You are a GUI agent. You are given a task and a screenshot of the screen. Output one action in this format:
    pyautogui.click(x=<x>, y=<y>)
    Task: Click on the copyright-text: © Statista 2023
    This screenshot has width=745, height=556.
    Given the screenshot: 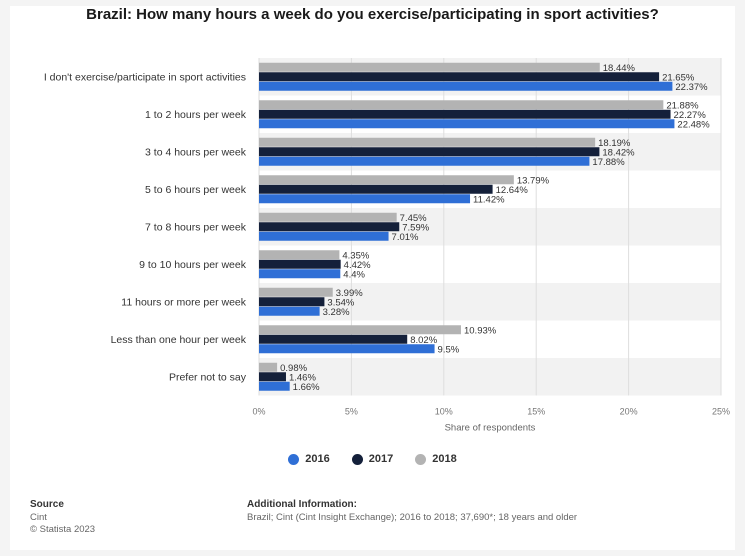 What is the action you would take?
    pyautogui.click(x=63, y=529)
    